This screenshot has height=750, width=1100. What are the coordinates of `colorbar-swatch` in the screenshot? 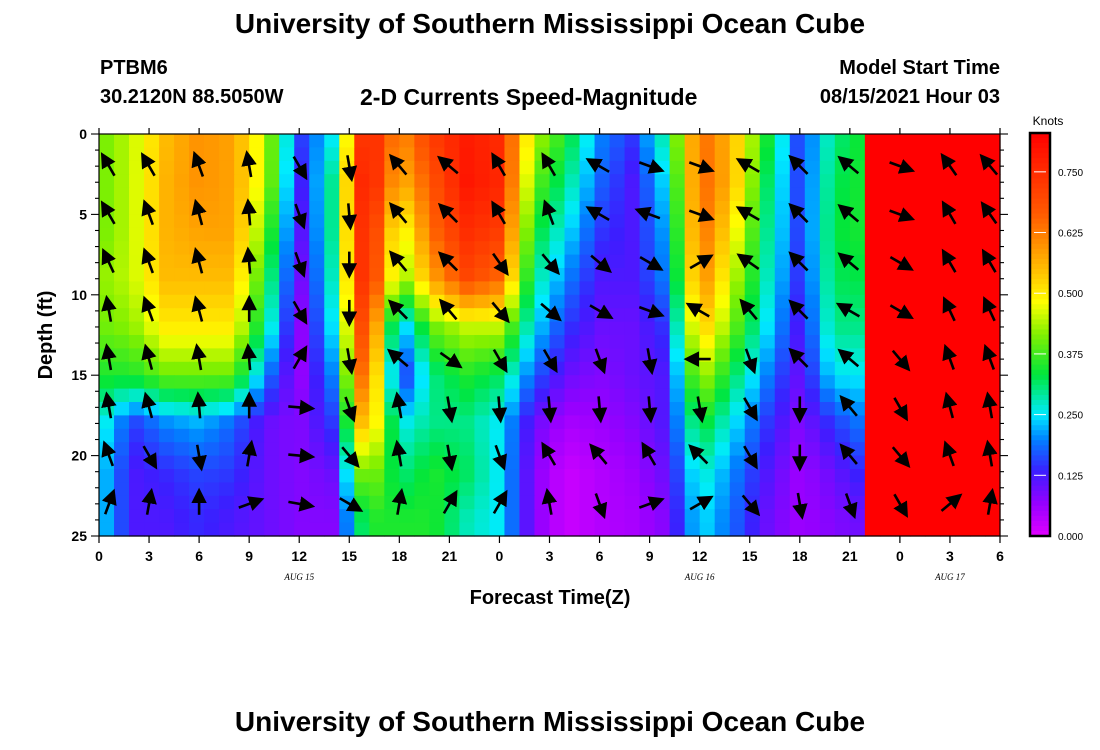 It's located at (1040, 357).